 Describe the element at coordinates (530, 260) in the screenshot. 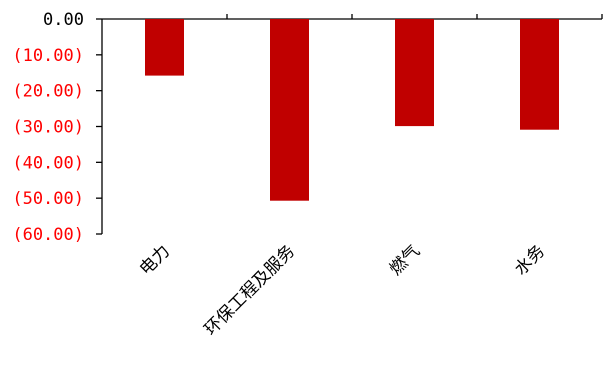

I see `x-tick-label: 水务` at that location.